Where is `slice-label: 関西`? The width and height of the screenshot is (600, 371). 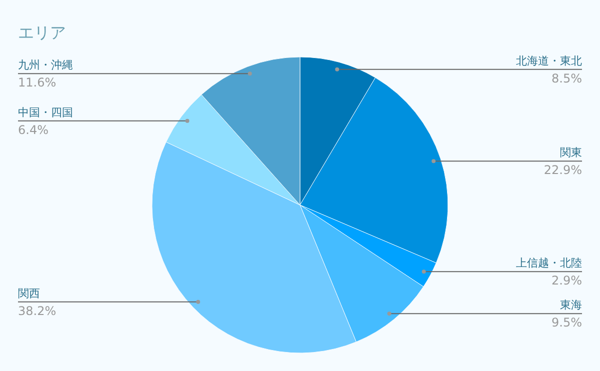
slice-label: 関西 is located at coordinates (29, 293).